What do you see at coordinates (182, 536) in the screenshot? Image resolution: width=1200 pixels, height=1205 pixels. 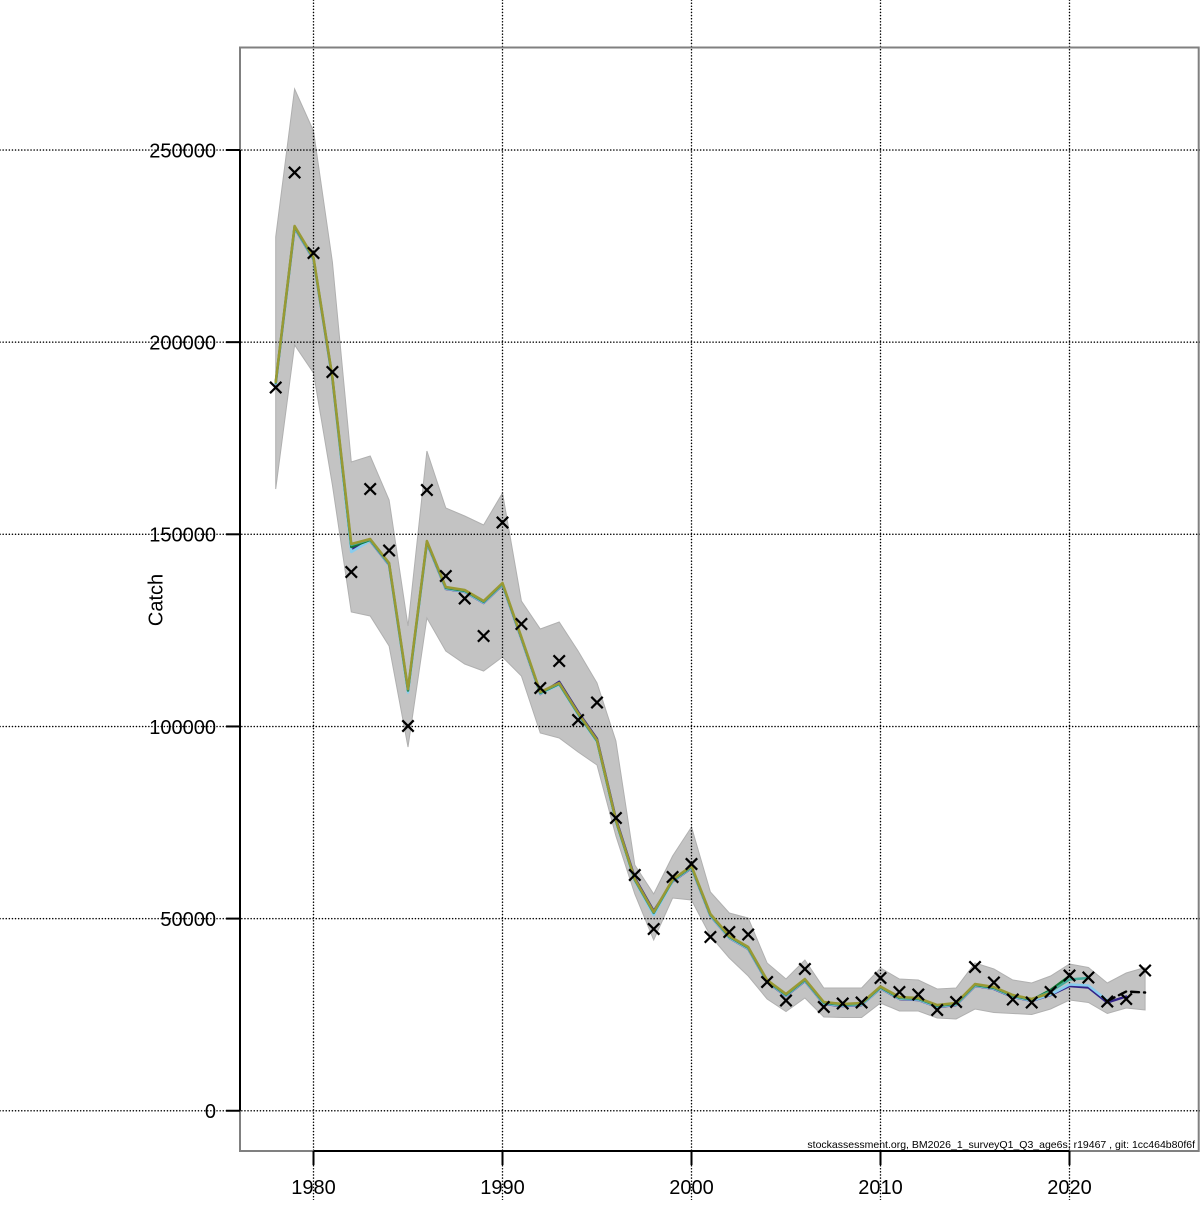 I see `svg-text: 150000` at bounding box center [182, 536].